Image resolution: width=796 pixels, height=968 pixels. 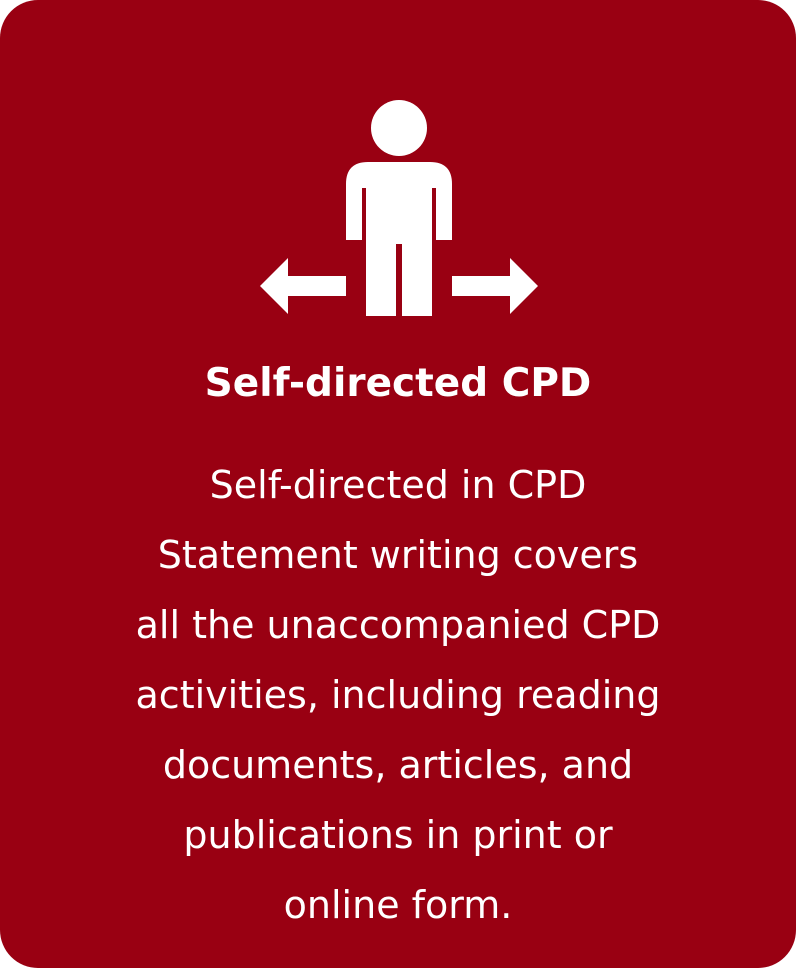 I want to click on description-line: Self-directed in CPD, so click(x=398, y=485).